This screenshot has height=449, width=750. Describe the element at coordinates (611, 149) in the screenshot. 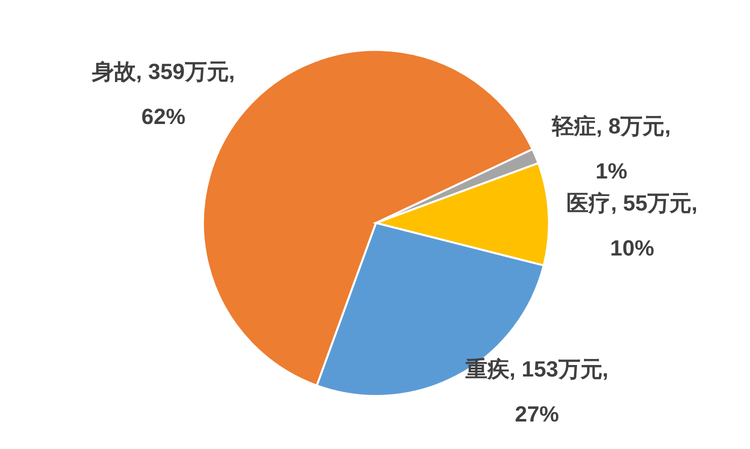

I see `slice-label: 轻症, 8万元, 1%` at that location.